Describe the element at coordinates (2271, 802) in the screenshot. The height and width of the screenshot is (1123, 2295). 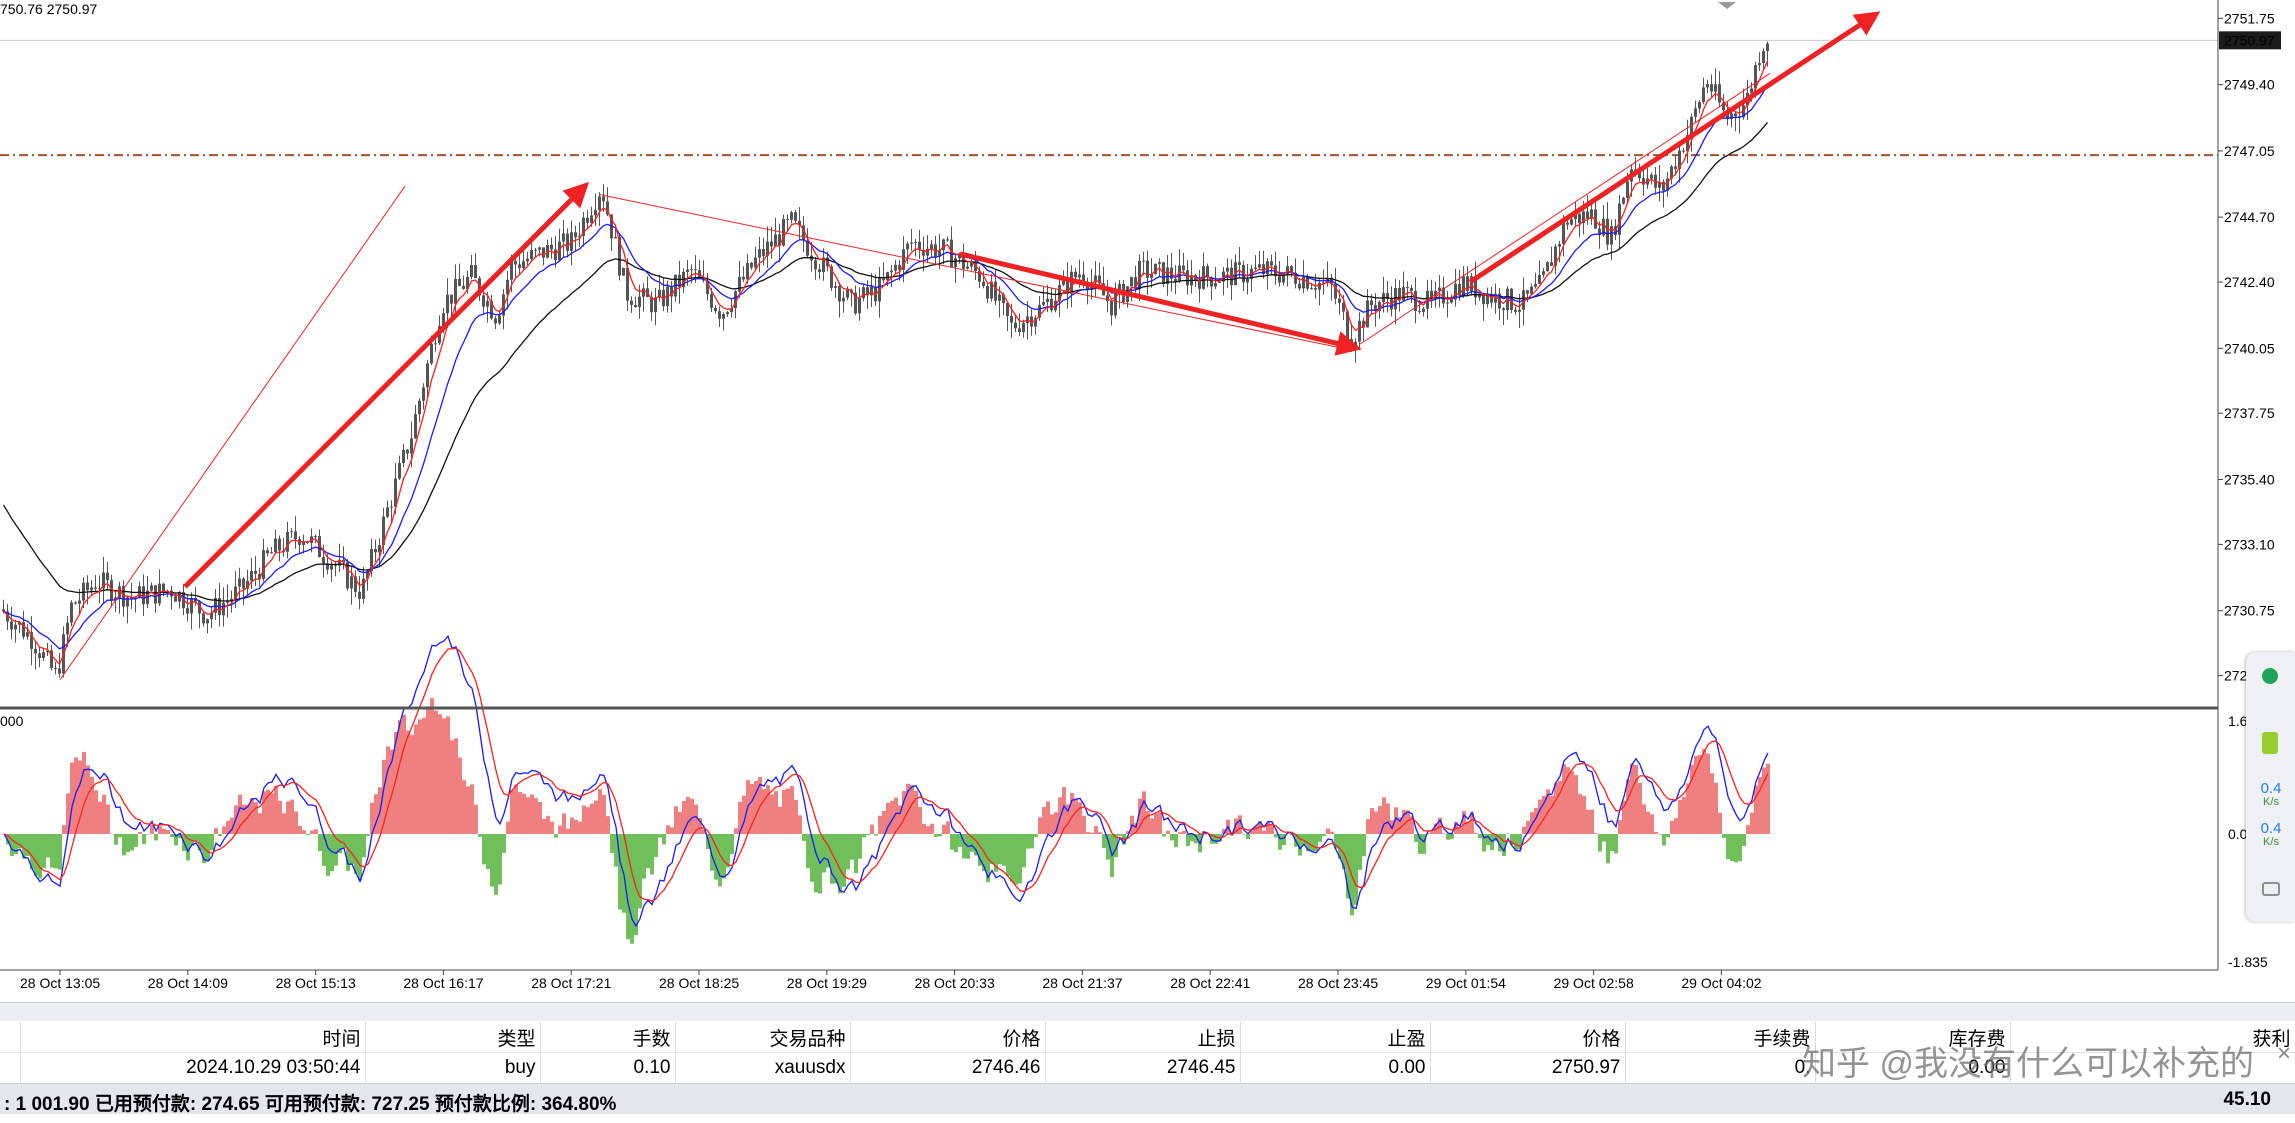
I see `upload-unit: K/s` at that location.